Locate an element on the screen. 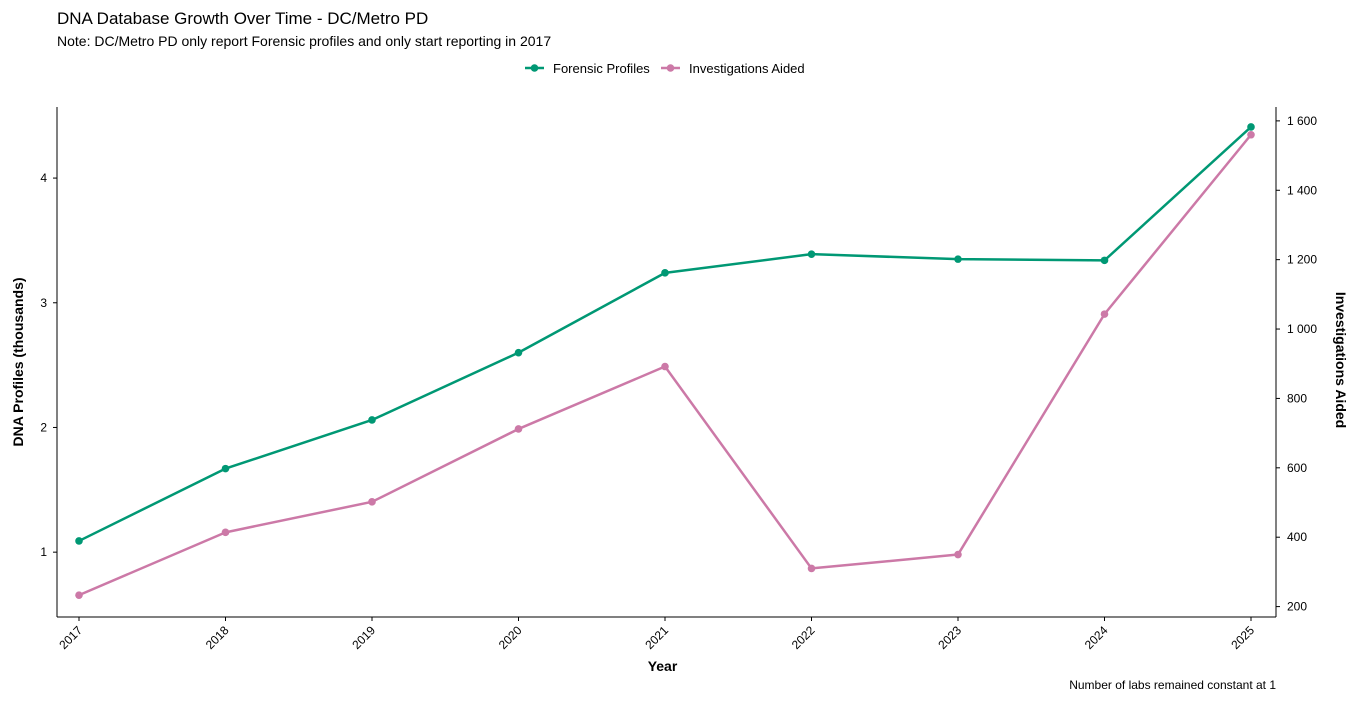 Image resolution: width=1366 pixels, height=705 pixels. y2-tick-label: 1 600 is located at coordinates (1302, 121).